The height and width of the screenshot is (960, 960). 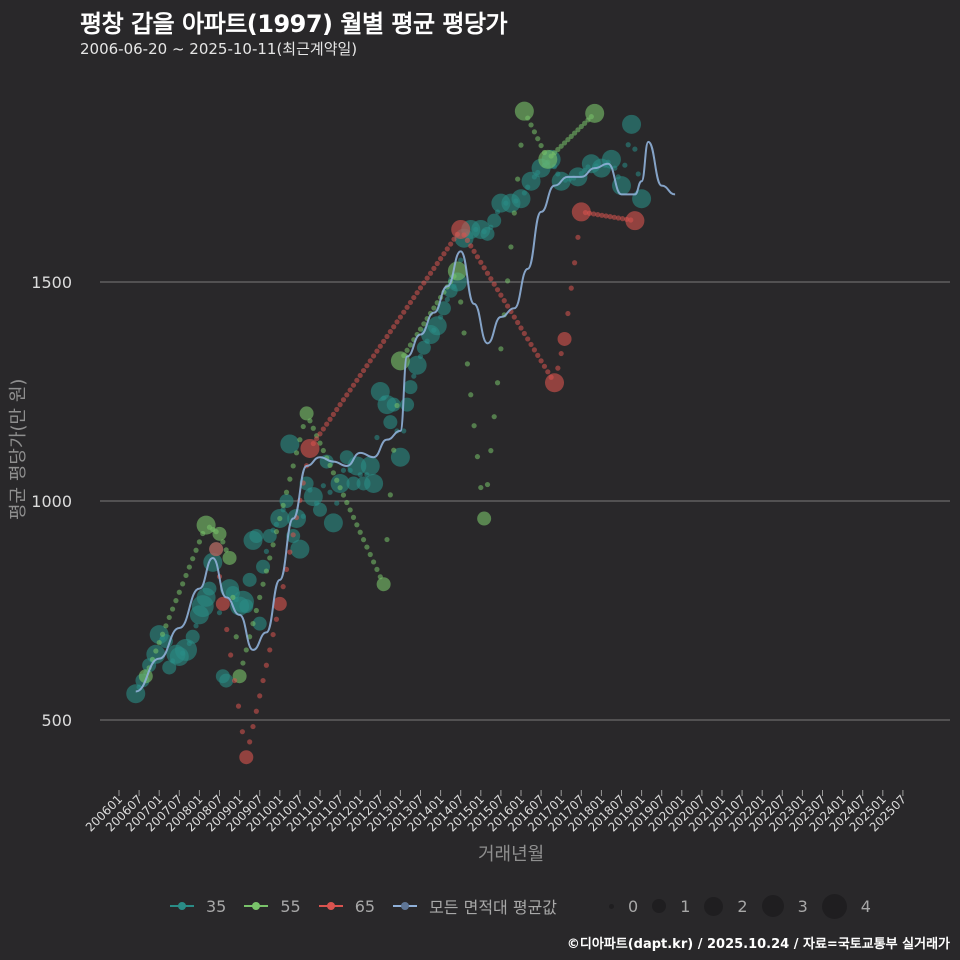 What do you see at coordinates (219, 49) in the screenshot?
I see `chart-subtitle: 2006-06-20 ~ 2025-10-11(최근계약일)` at bounding box center [219, 49].